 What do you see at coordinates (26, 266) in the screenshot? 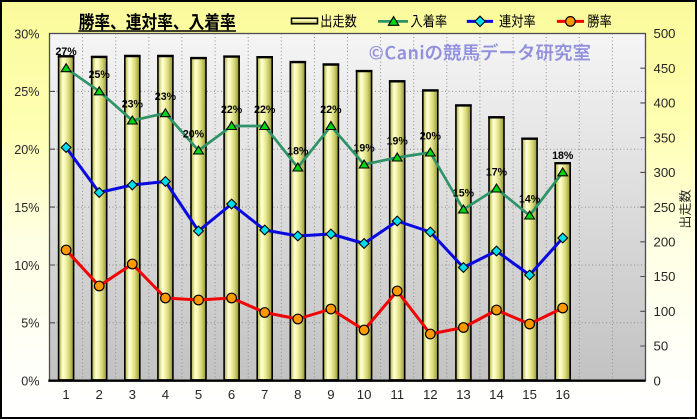
I see `svg-text: 10%` at bounding box center [26, 266].